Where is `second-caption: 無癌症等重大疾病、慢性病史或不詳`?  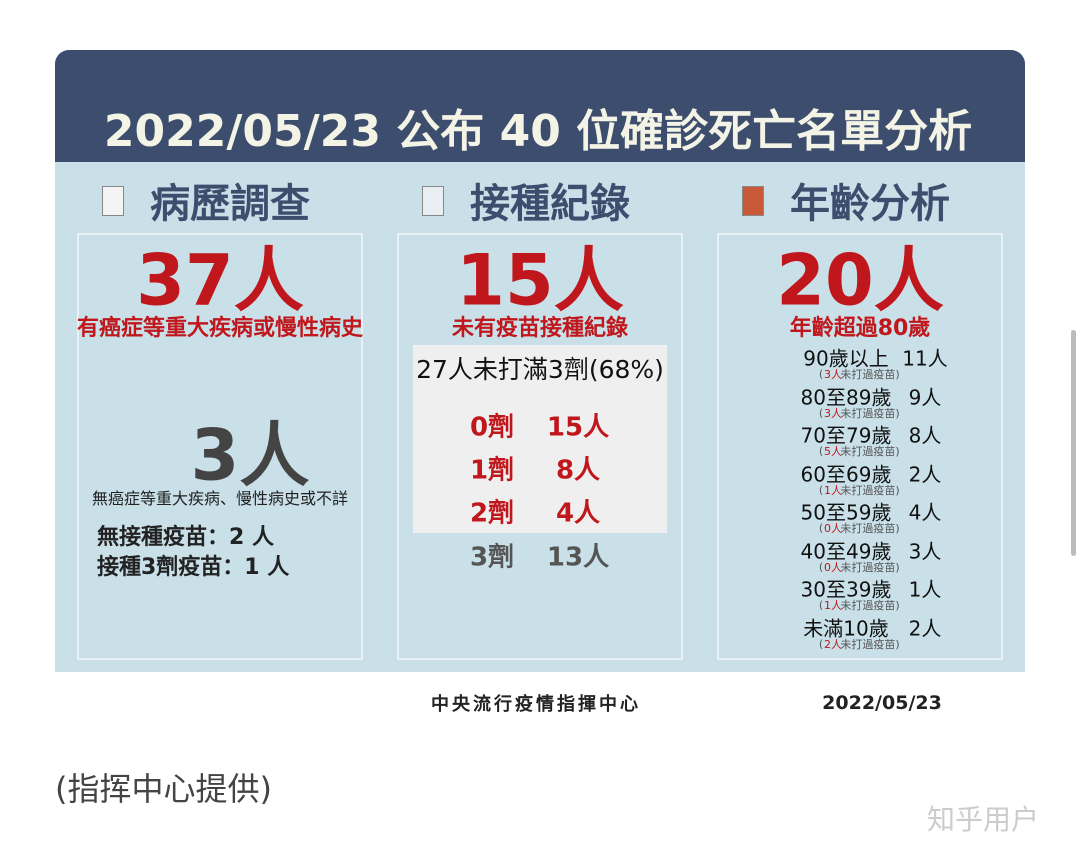
second-caption: 無癌症等重大疾病、慢性病史或不詳 is located at coordinates (220, 498).